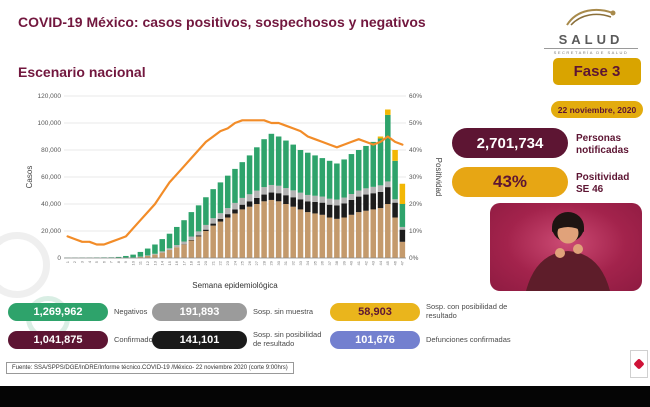 The image size is (650, 407). Describe the element at coordinates (602, 150) in the screenshot. I see `notified-label-line2: notificadas` at that location.